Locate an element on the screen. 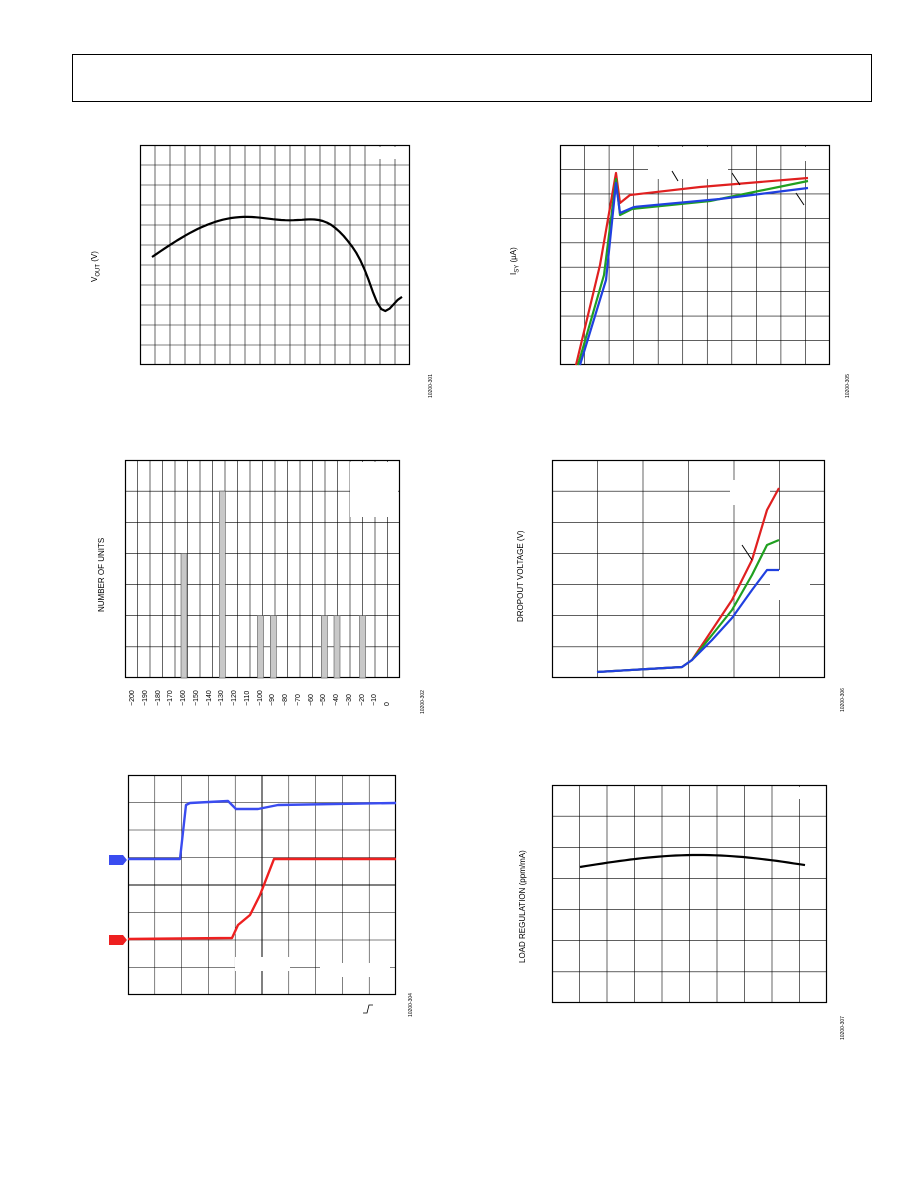 The width and height of the screenshot is (918, 1188). histogram-x-tick-label: −100 is located at coordinates (260, 698).